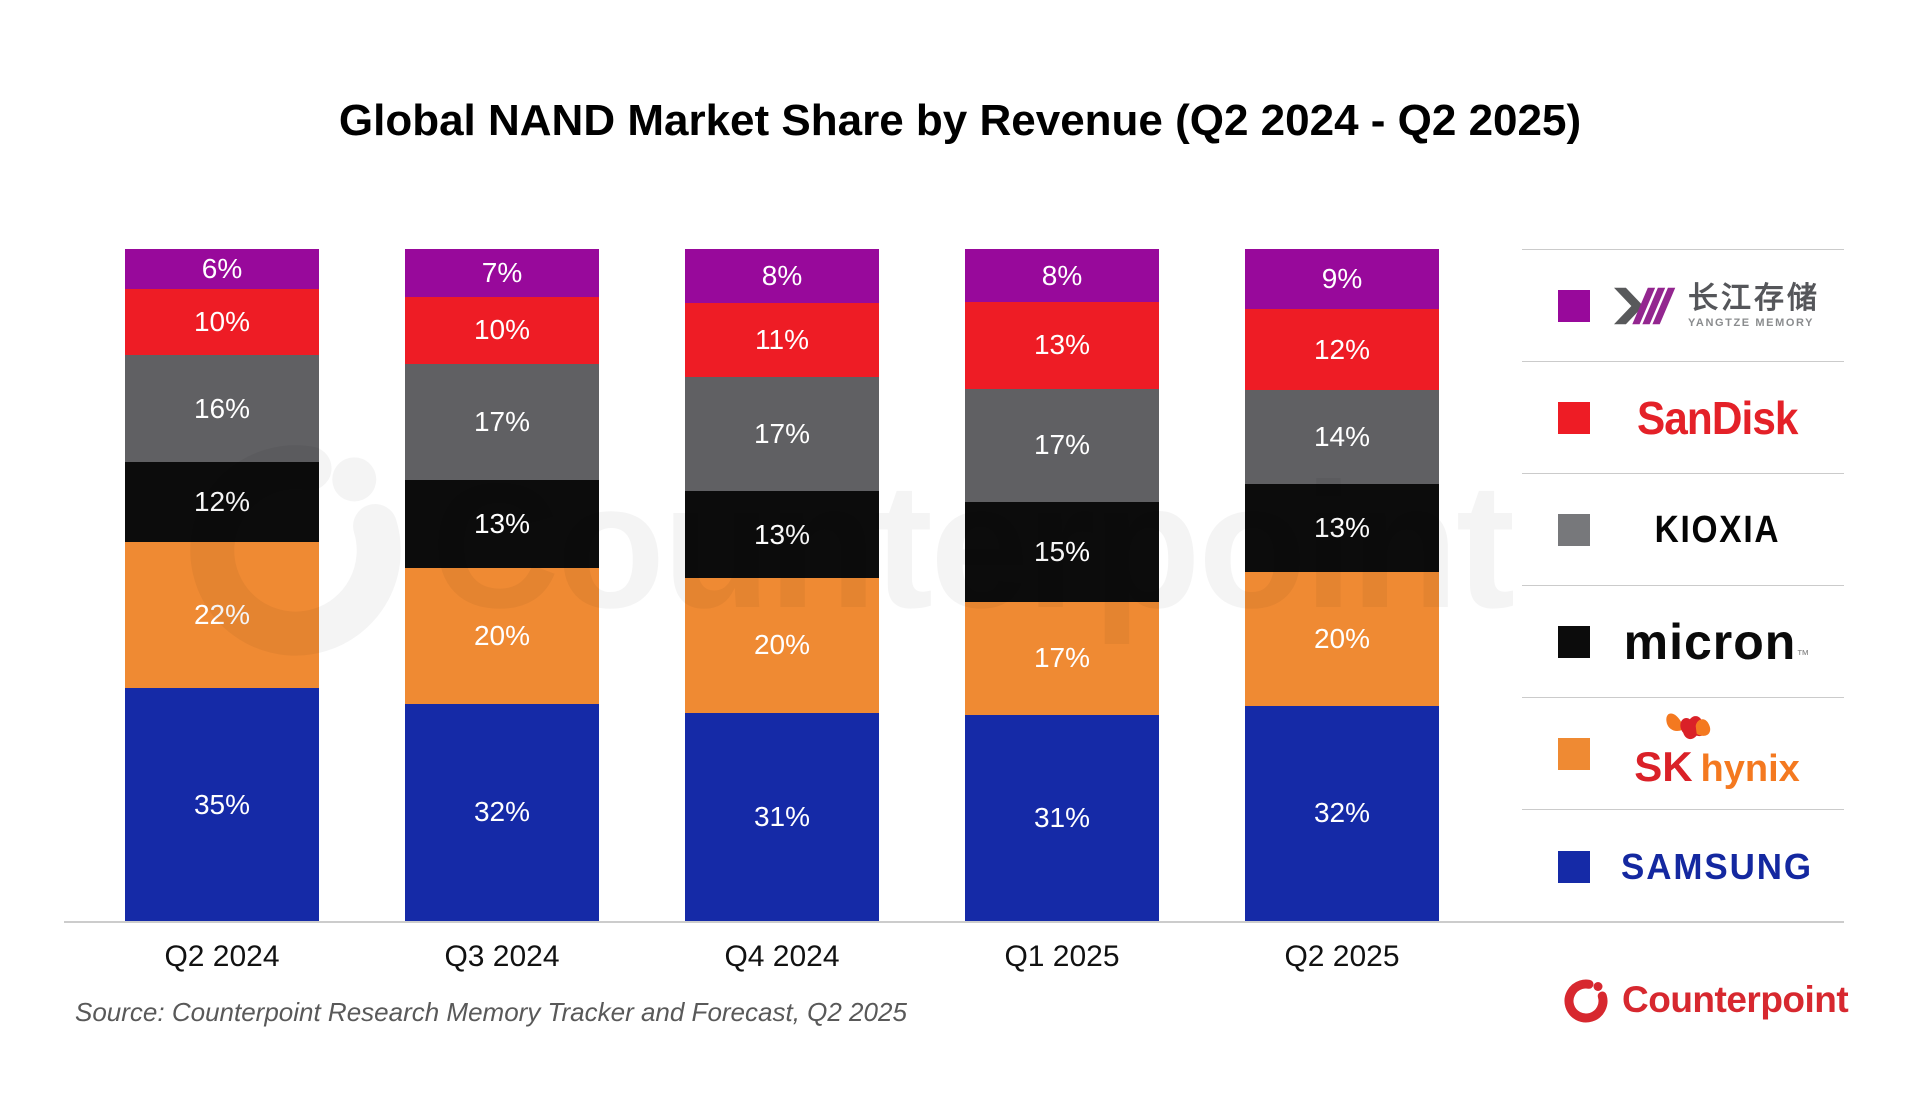 The width and height of the screenshot is (1920, 1105). I want to click on bar-segment-sk-hynix: 17%, so click(1062, 658).